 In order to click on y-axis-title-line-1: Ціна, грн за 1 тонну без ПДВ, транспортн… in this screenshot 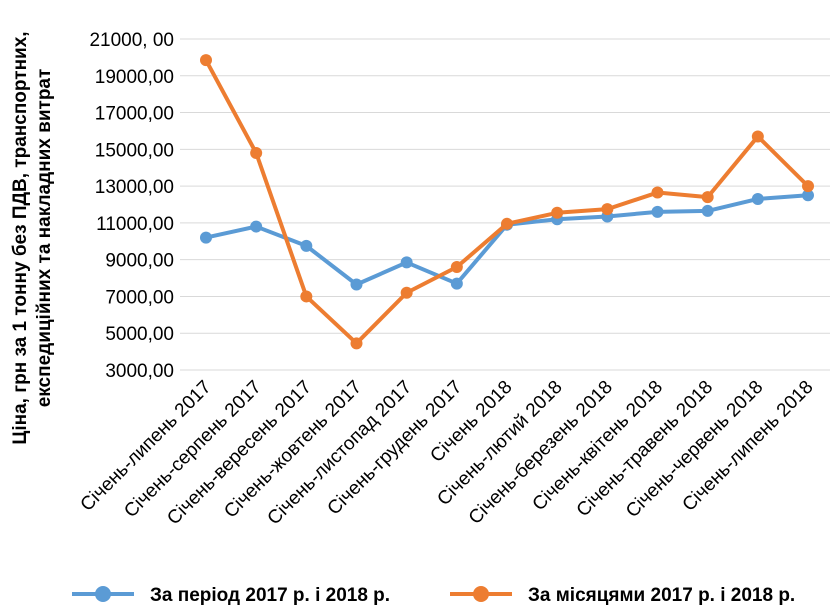, I will do `click(20, 237)`.